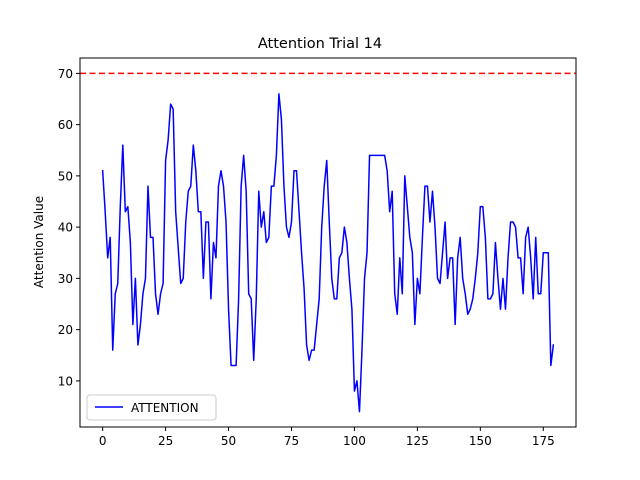 This screenshot has height=480, width=640. What do you see at coordinates (65, 279) in the screenshot?
I see `y-tick-label: 30` at bounding box center [65, 279].